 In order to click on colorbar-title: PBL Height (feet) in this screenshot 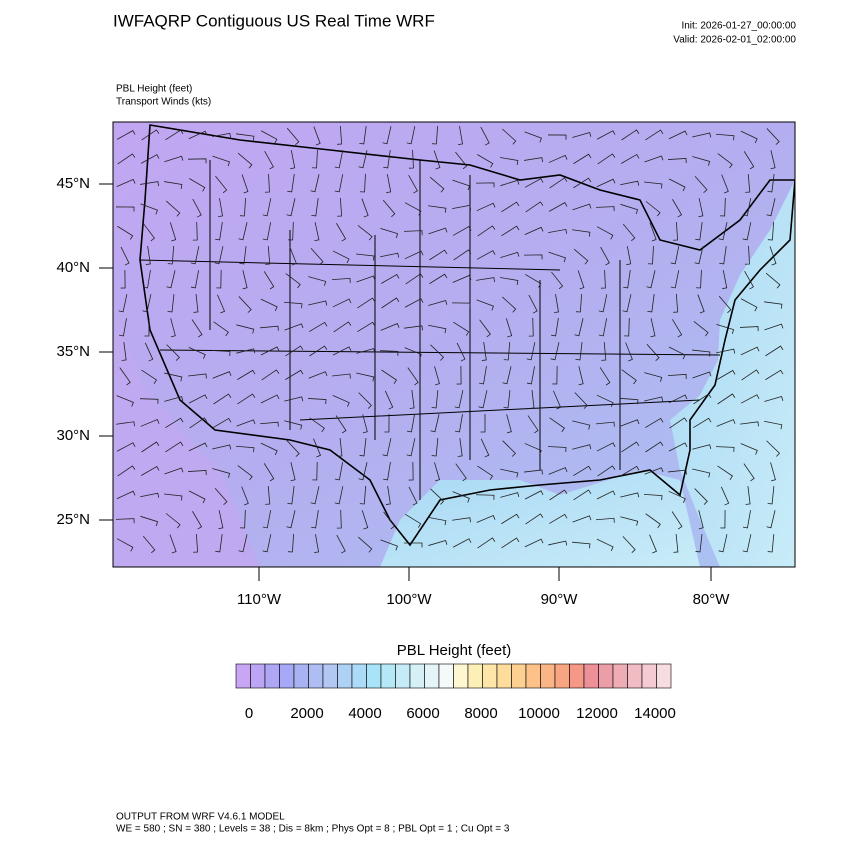, I will do `click(454, 650)`.